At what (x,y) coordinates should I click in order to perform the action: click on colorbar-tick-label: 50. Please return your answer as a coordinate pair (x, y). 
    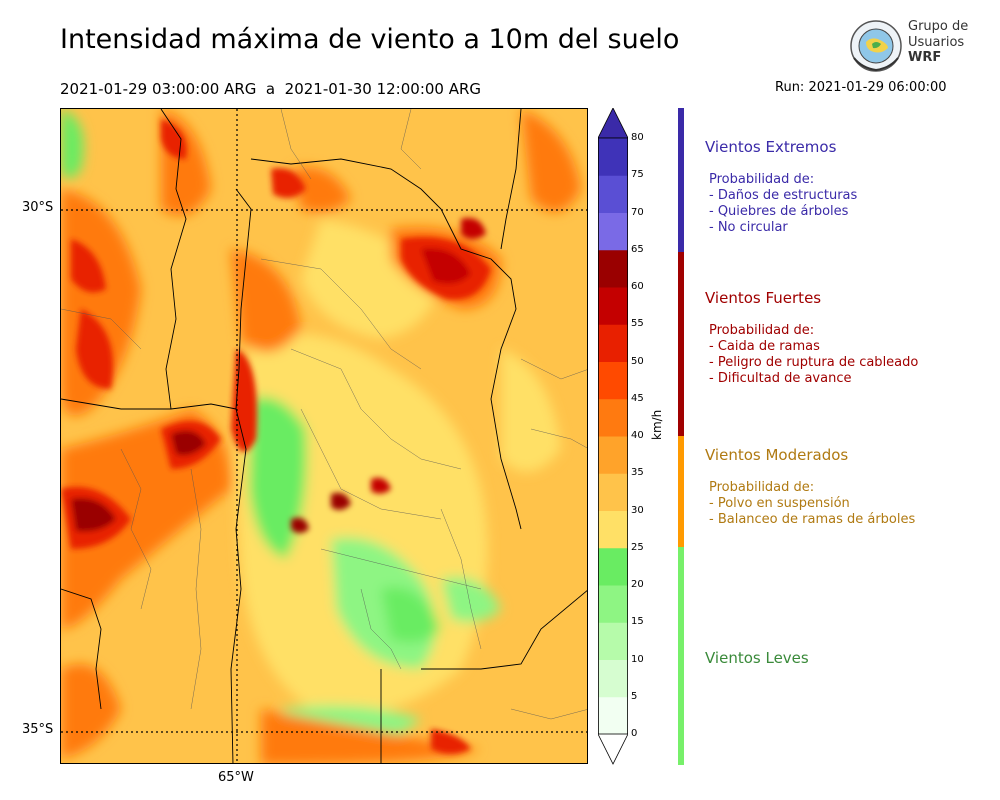
    Looking at the image, I should click on (637, 361).